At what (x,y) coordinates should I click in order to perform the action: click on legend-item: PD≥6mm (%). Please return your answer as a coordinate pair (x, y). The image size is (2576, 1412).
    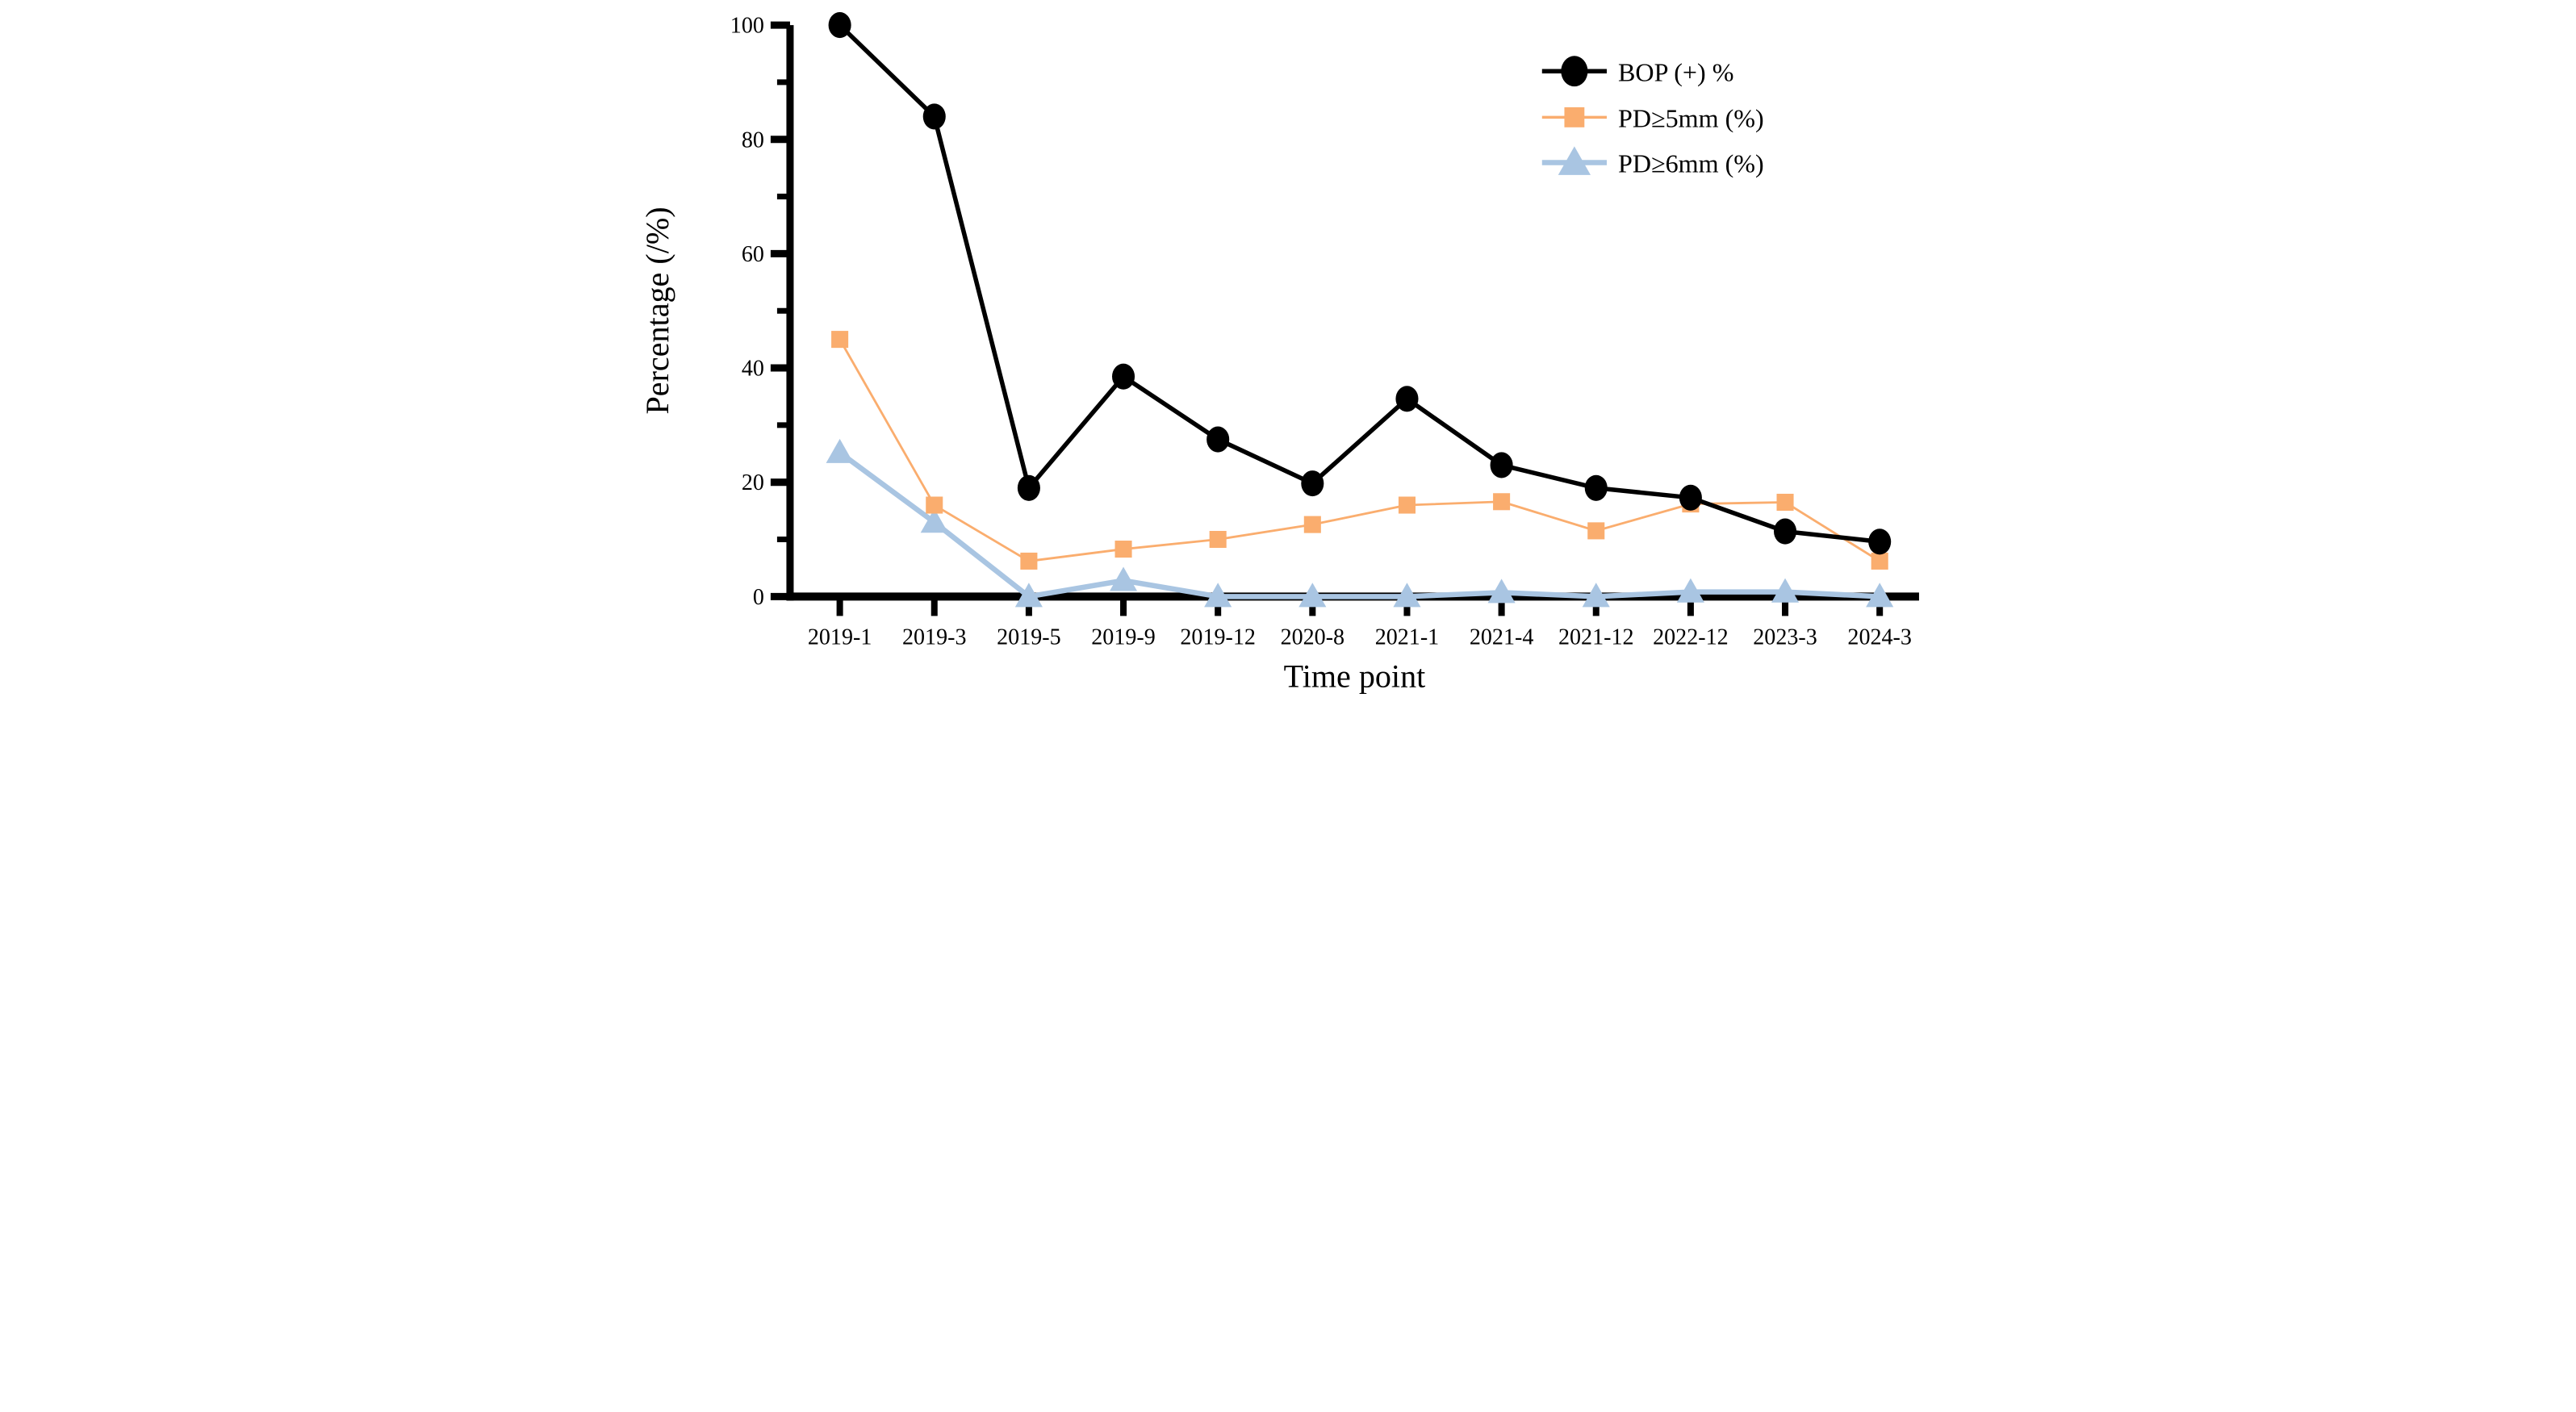
    Looking at the image, I should click on (1652, 162).